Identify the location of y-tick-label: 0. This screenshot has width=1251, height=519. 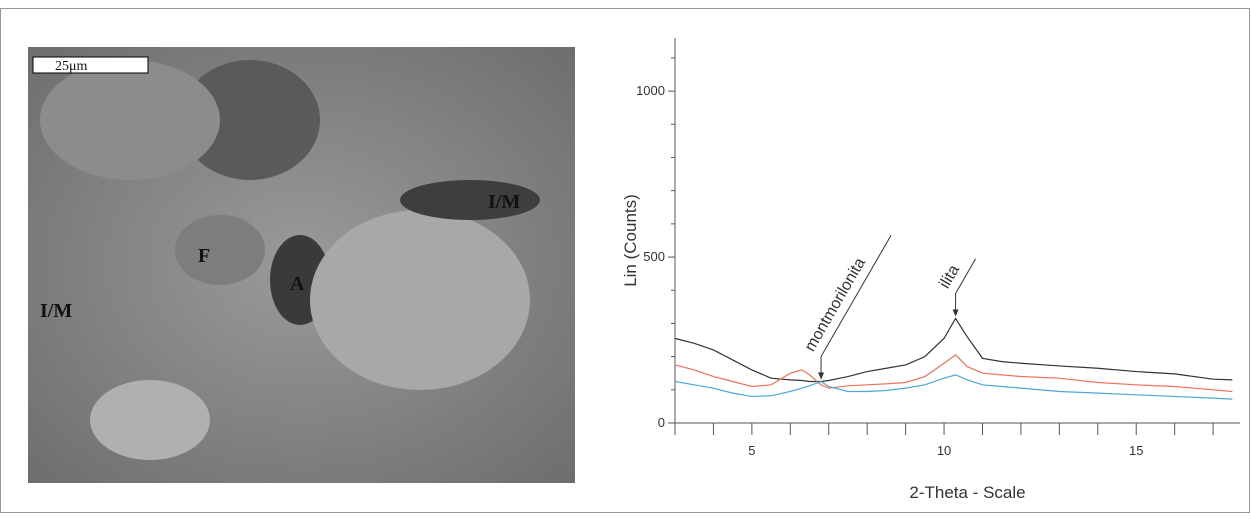
(661, 422).